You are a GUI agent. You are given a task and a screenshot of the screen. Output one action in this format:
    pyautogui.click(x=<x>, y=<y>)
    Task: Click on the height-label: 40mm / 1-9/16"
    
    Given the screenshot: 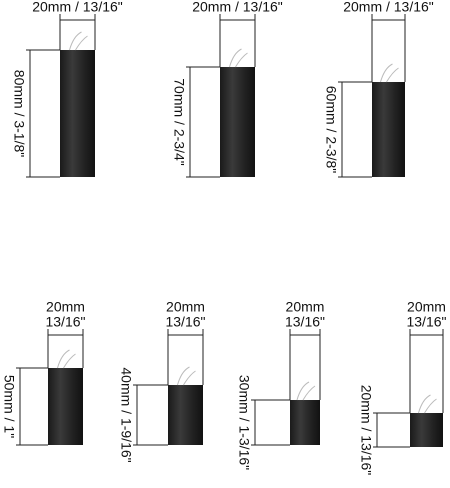 What is the action you would take?
    pyautogui.click(x=126, y=414)
    